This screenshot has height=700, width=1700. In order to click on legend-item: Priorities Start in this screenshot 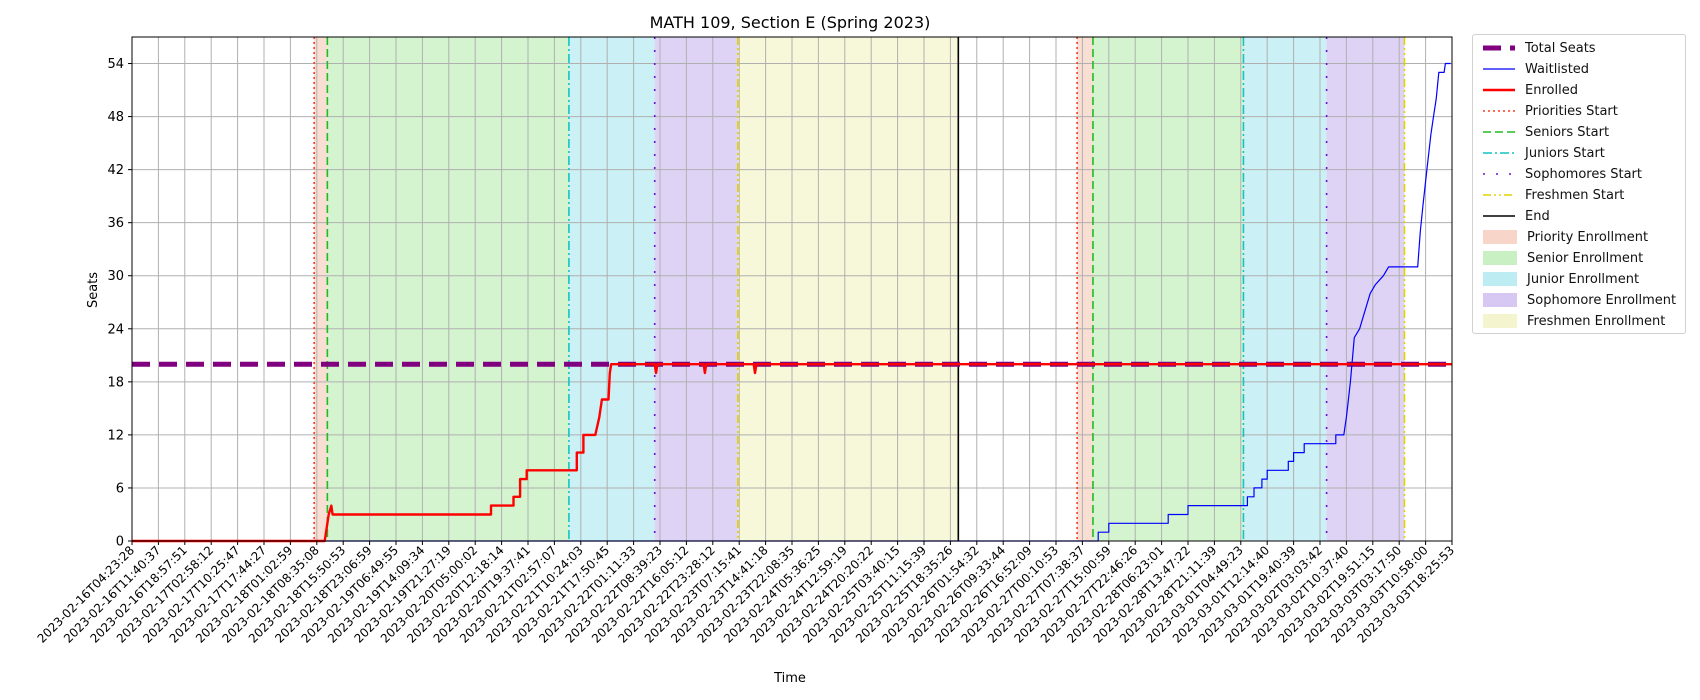, I will do `click(1550, 111)`.